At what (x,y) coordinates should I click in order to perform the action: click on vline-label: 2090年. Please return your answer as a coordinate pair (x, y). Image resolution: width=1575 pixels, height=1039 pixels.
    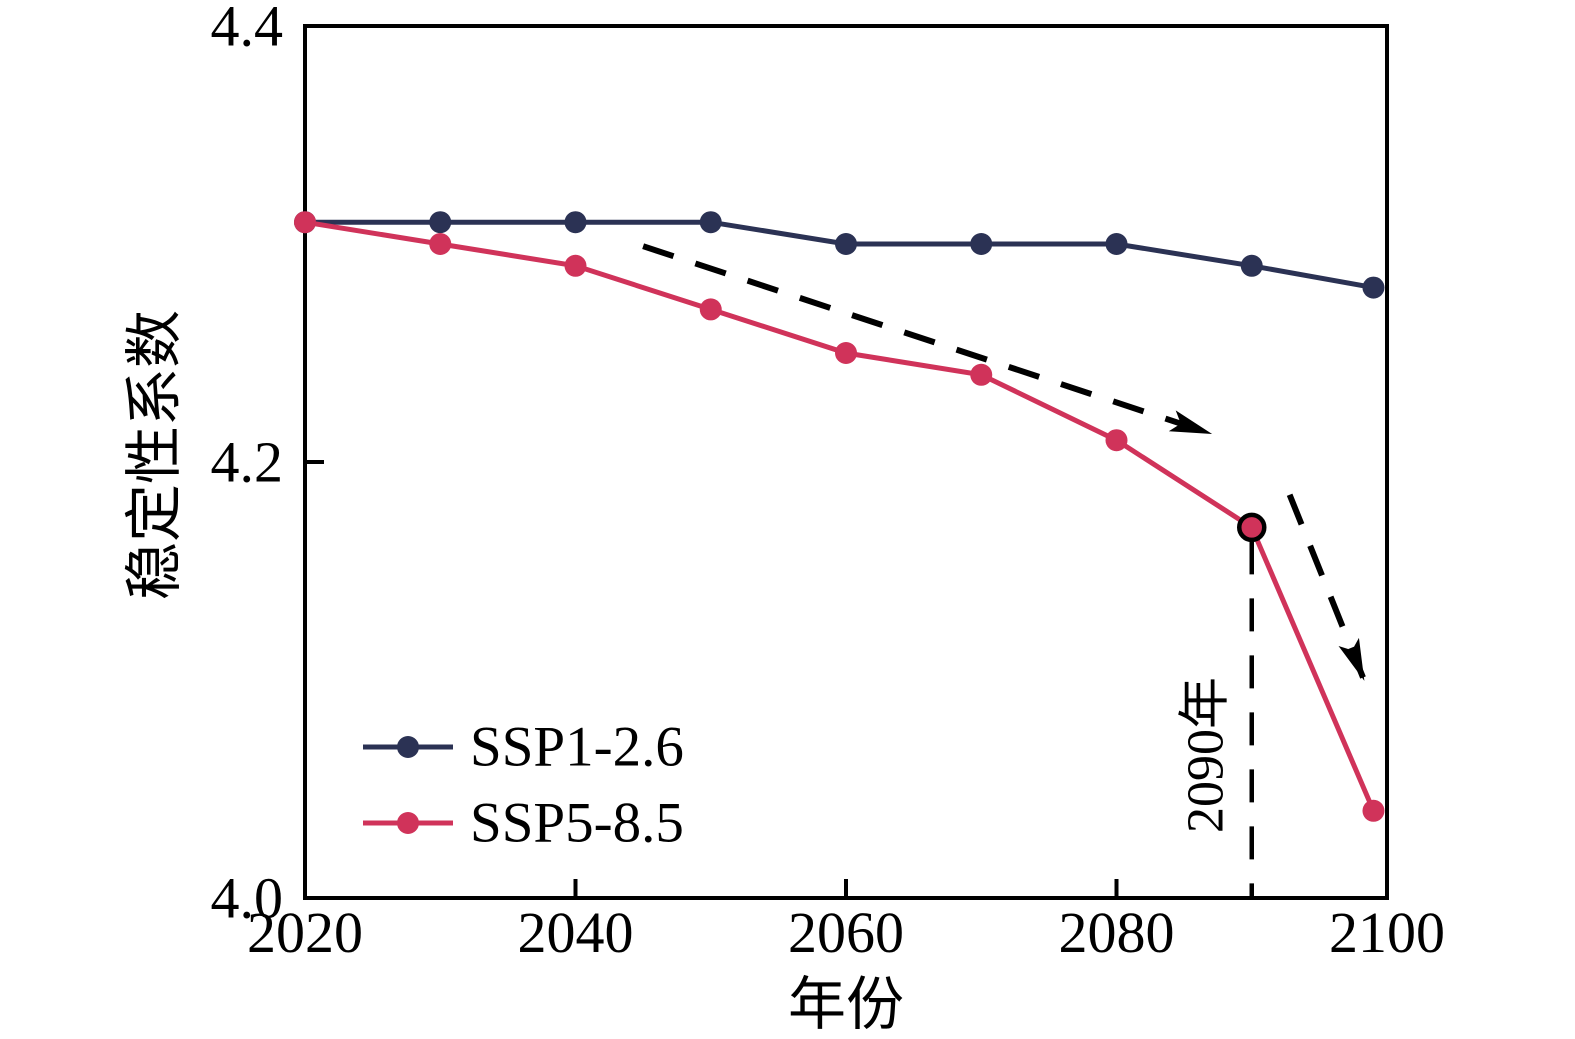
    Looking at the image, I should click on (1206, 755).